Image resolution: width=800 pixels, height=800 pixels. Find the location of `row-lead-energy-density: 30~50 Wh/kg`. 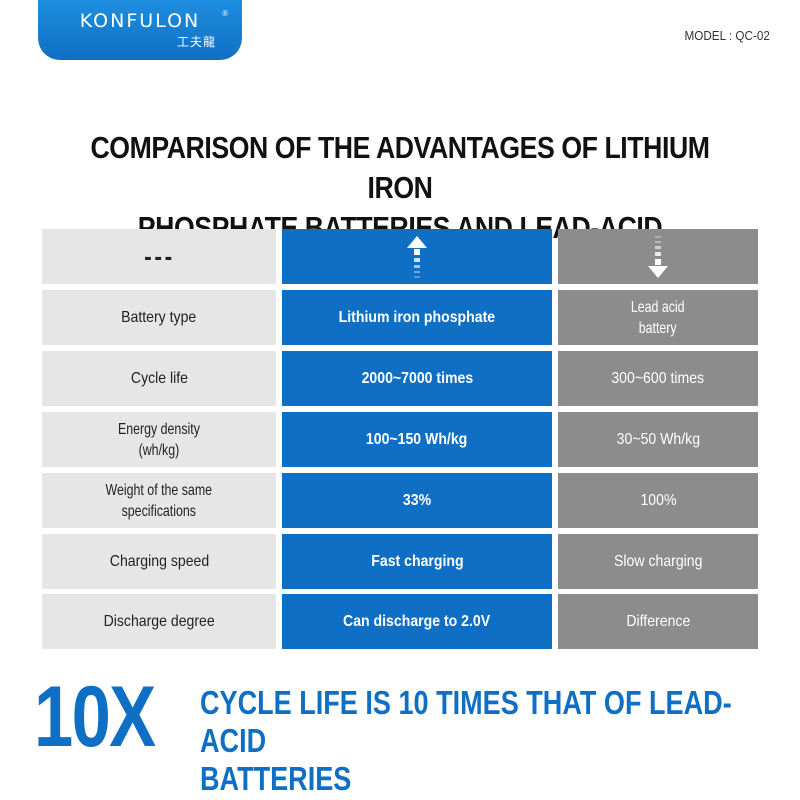

row-lead-energy-density: 30~50 Wh/kg is located at coordinates (658, 439).